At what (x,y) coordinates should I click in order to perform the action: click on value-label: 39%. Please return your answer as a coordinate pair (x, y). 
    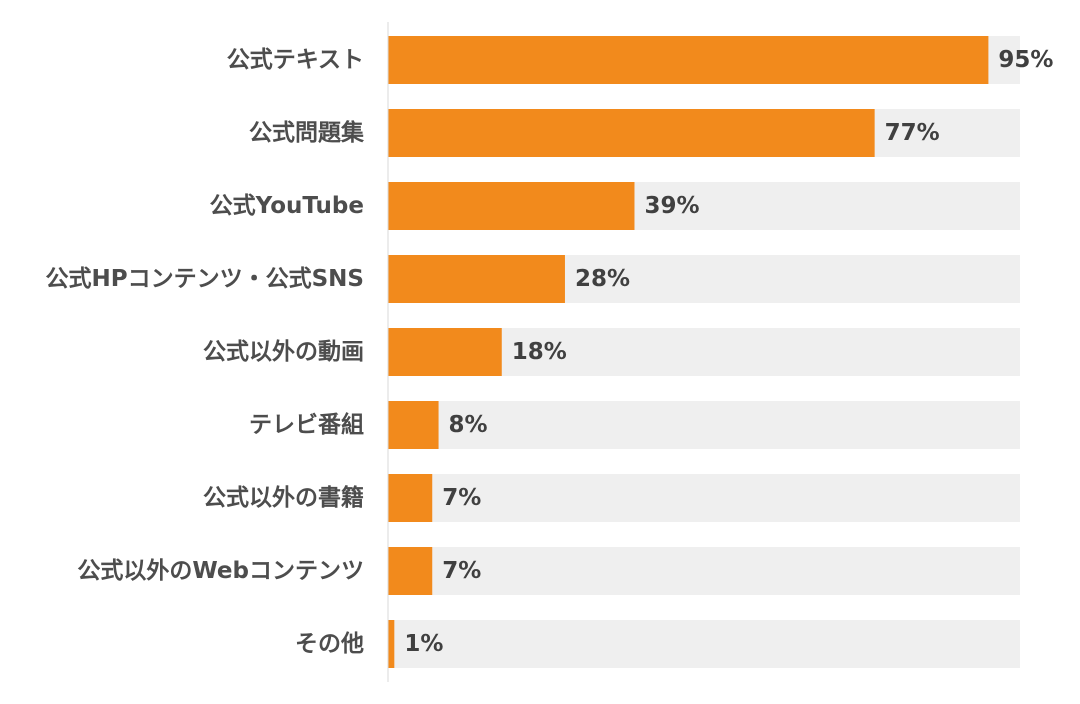
    Looking at the image, I should click on (671, 206).